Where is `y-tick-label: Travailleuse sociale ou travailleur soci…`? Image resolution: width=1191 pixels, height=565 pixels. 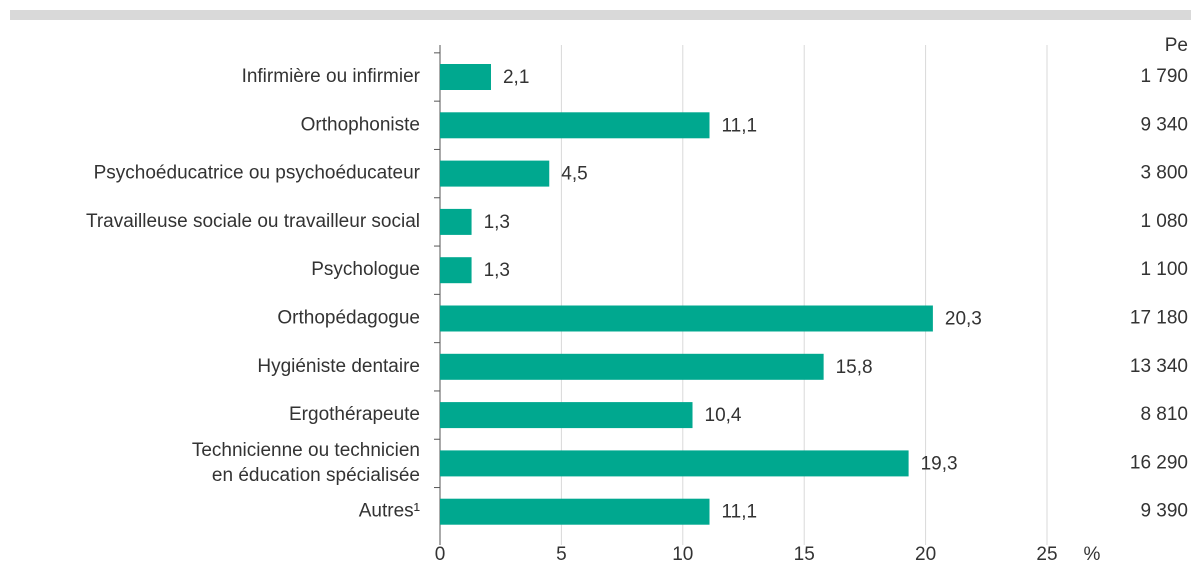 y-tick-label: Travailleuse sociale ou travailleur soci… is located at coordinates (253, 221).